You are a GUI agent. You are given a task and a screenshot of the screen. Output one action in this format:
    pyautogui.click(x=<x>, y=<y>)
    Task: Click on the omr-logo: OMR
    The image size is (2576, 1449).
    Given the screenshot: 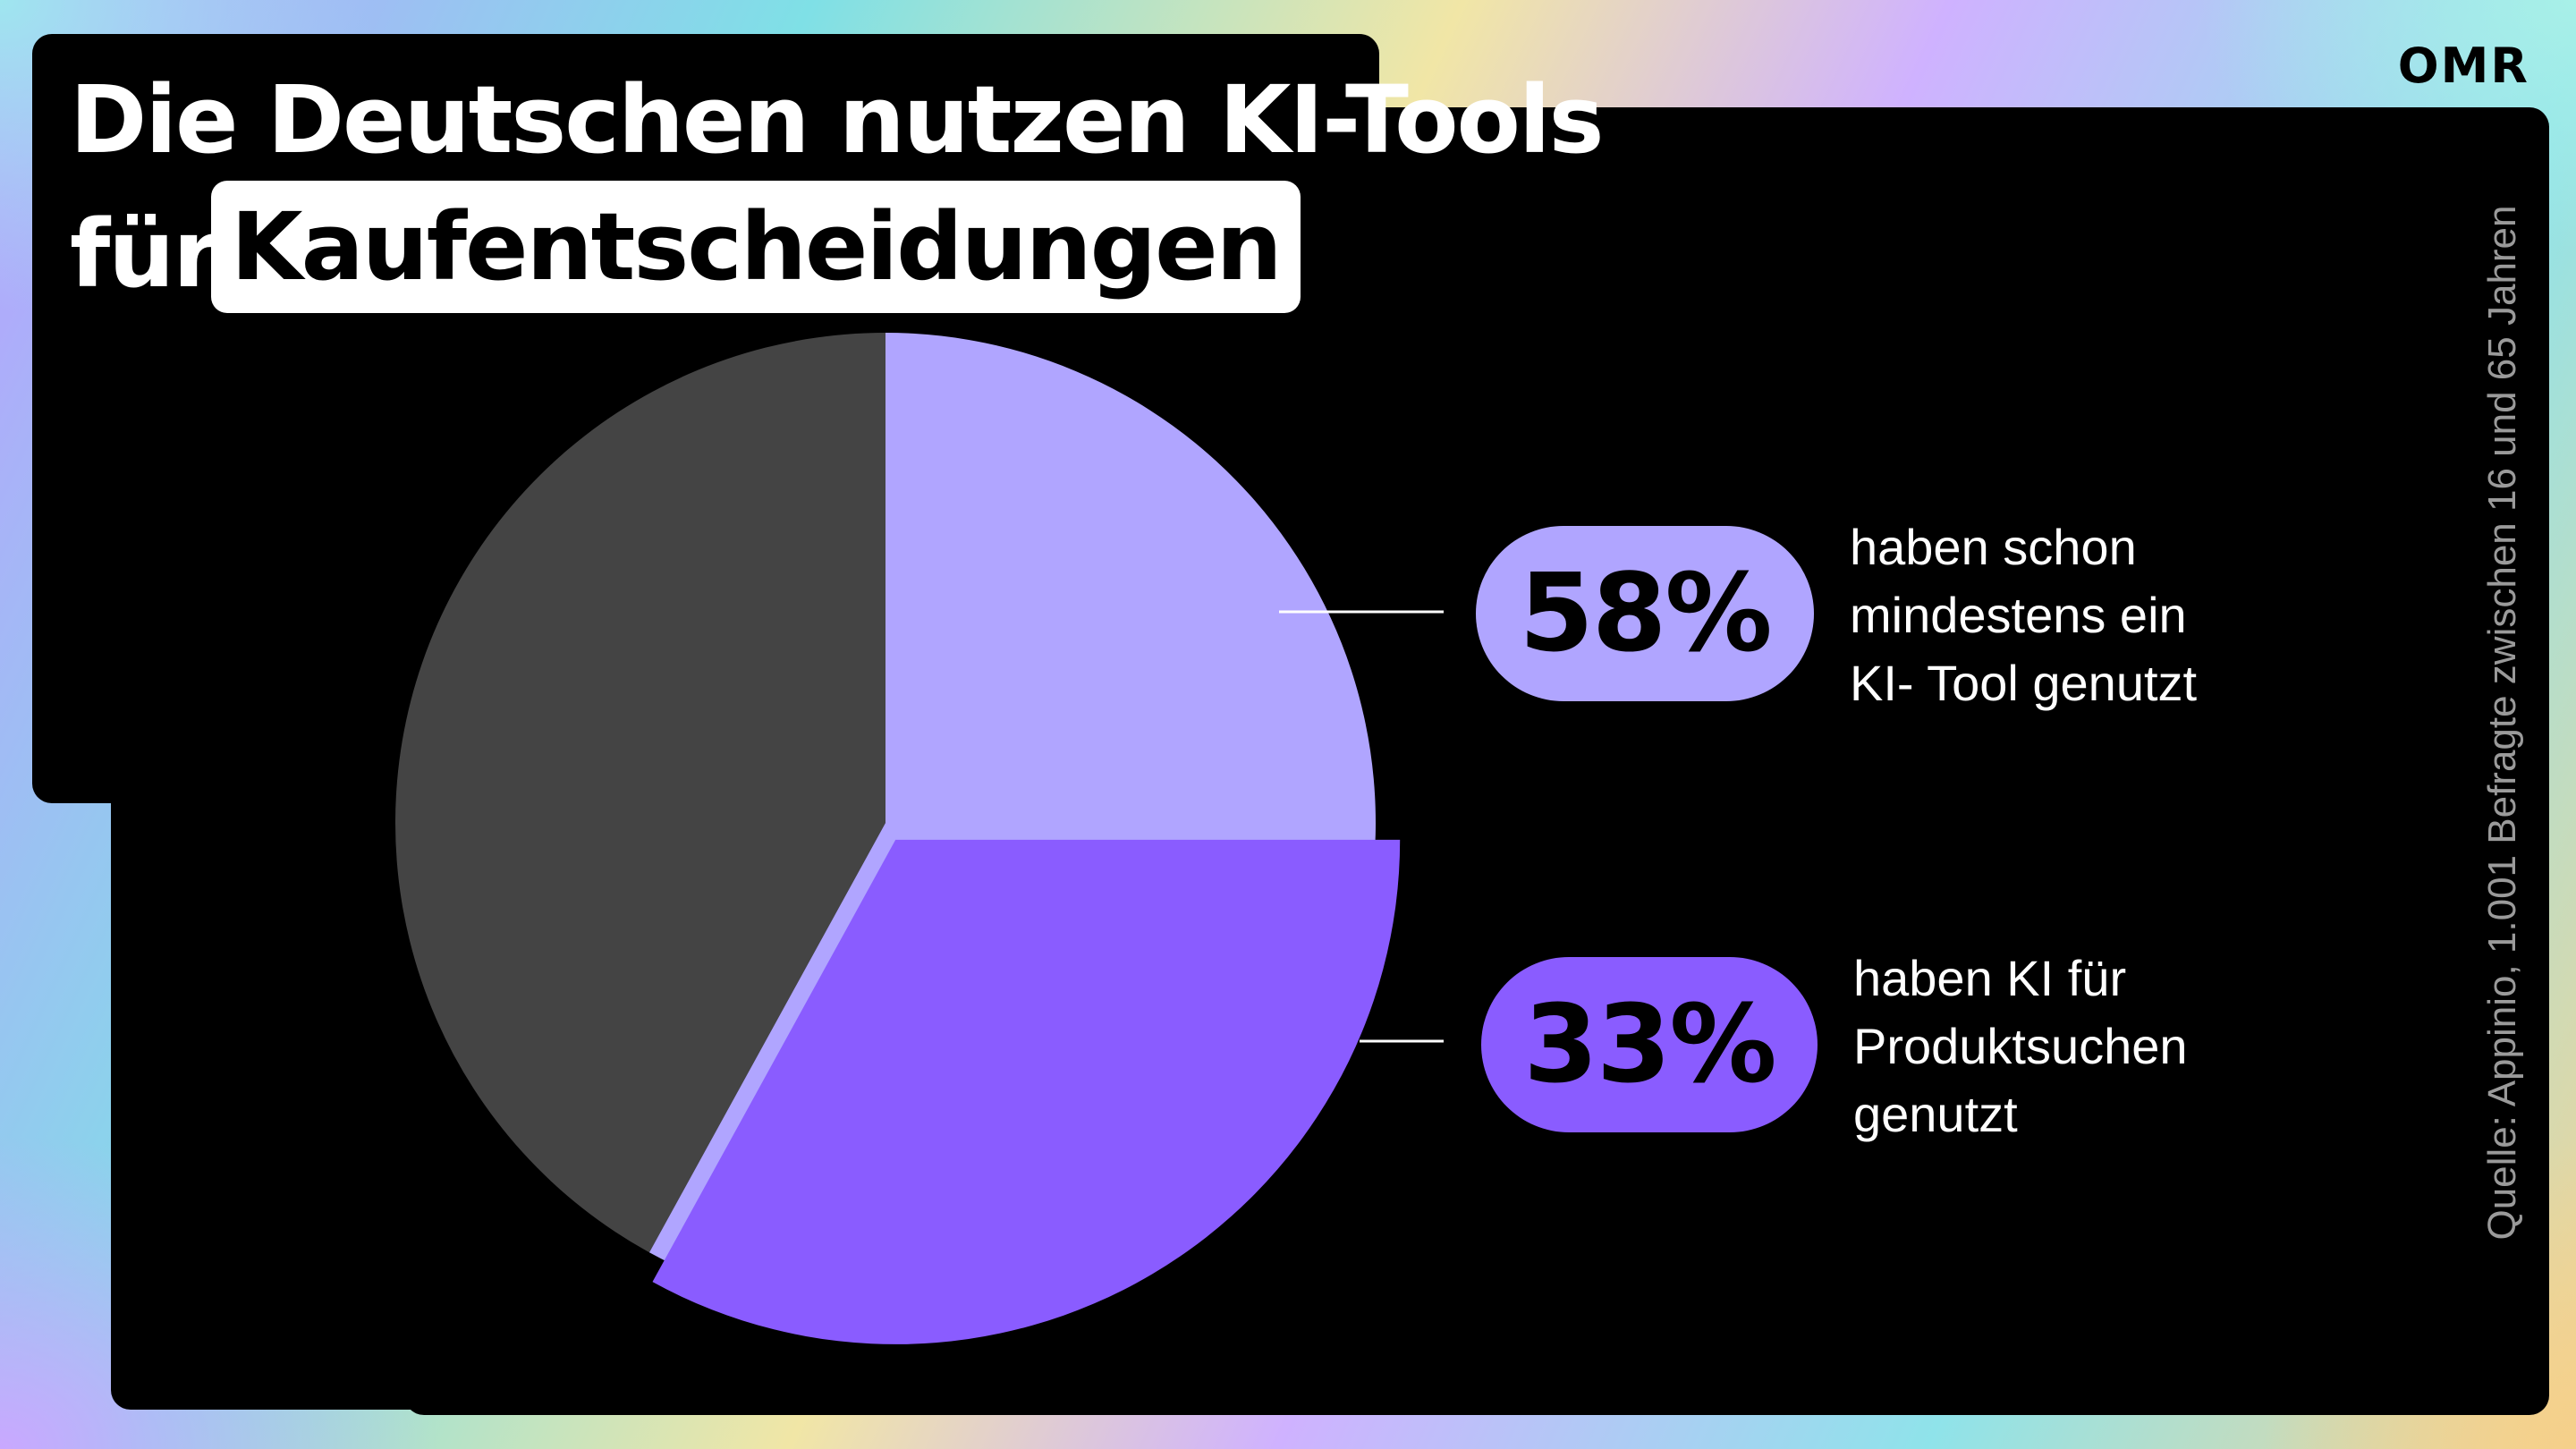 What is the action you would take?
    pyautogui.click(x=2463, y=66)
    